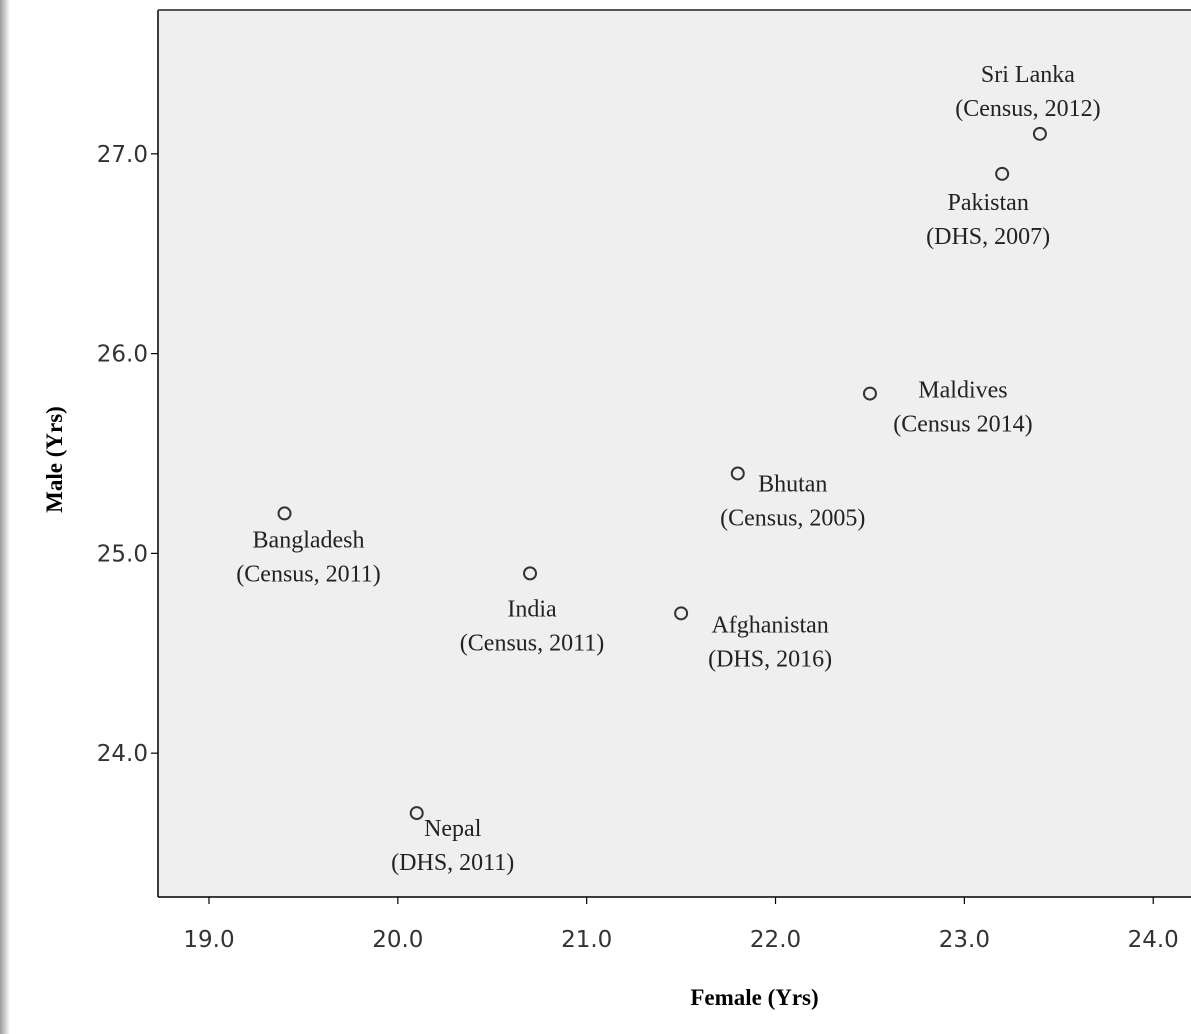  I want to click on window-edge-strip, so click(5, 517).